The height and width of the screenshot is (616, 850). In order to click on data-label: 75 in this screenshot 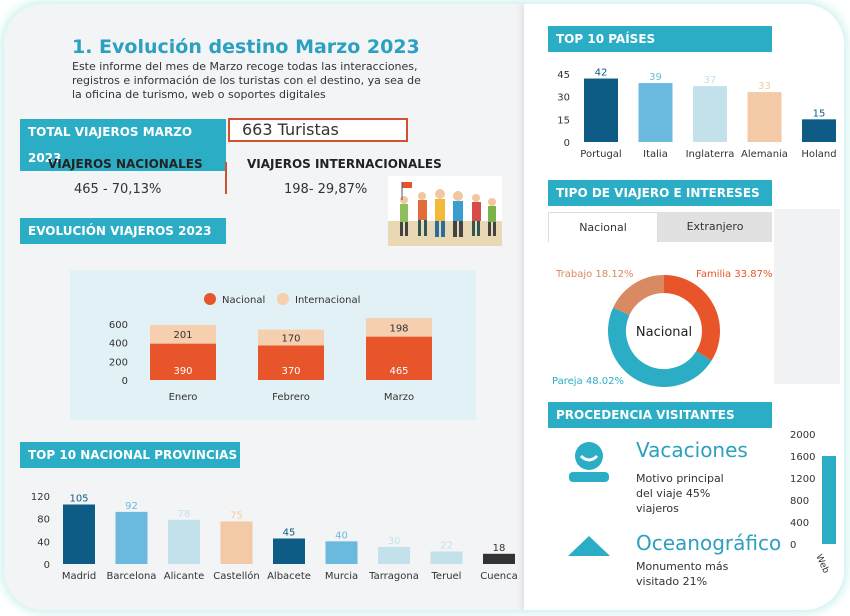, I will do `click(236, 516)`.